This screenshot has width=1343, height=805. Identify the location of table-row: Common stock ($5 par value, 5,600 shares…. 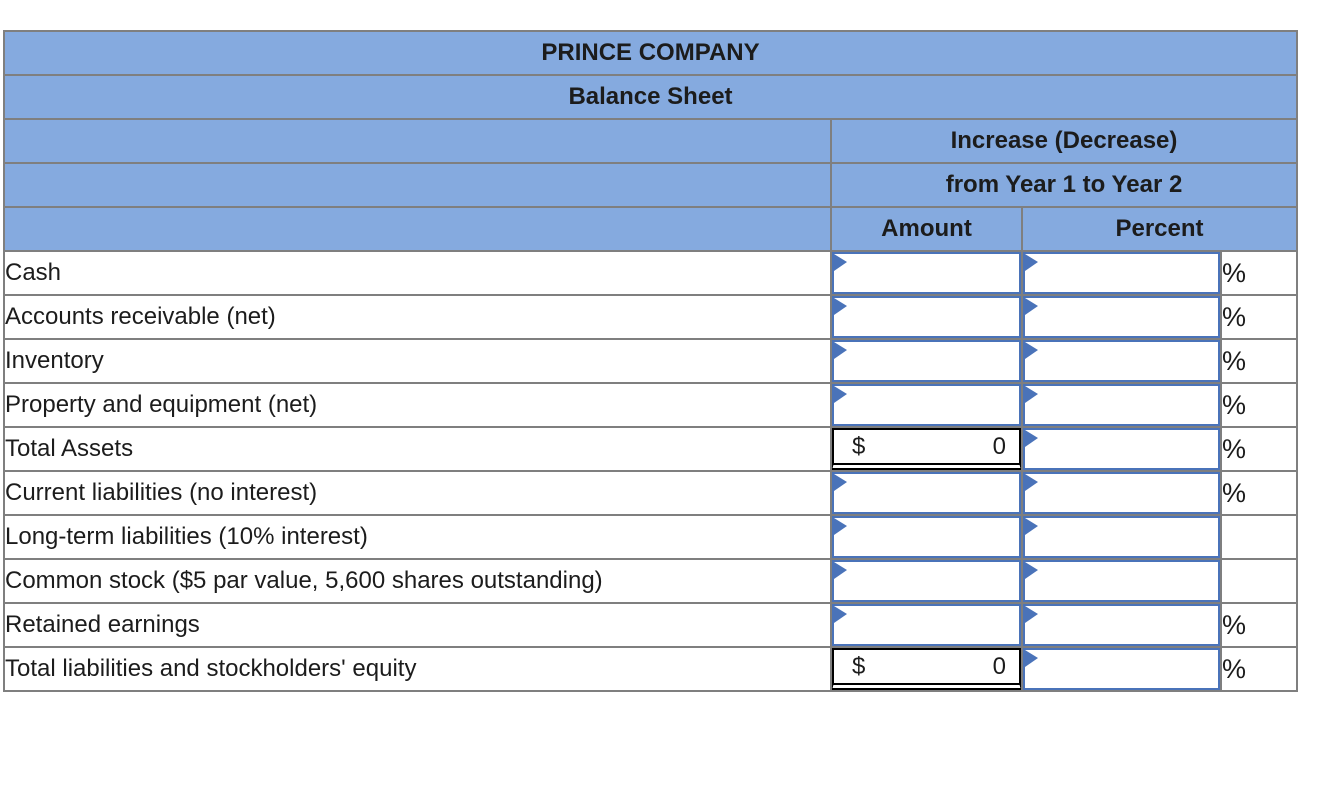
(650, 581).